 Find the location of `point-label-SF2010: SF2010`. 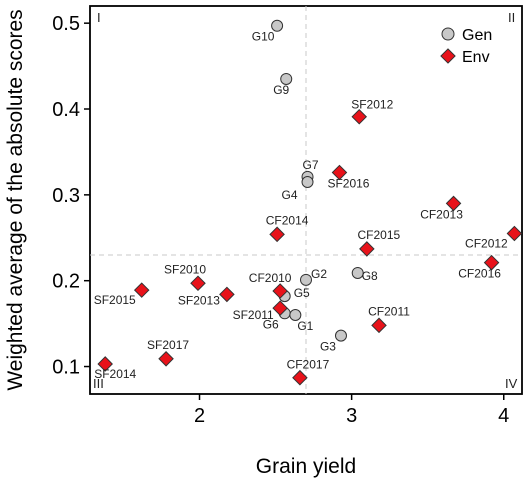

point-label-SF2010: SF2010 is located at coordinates (185, 269).